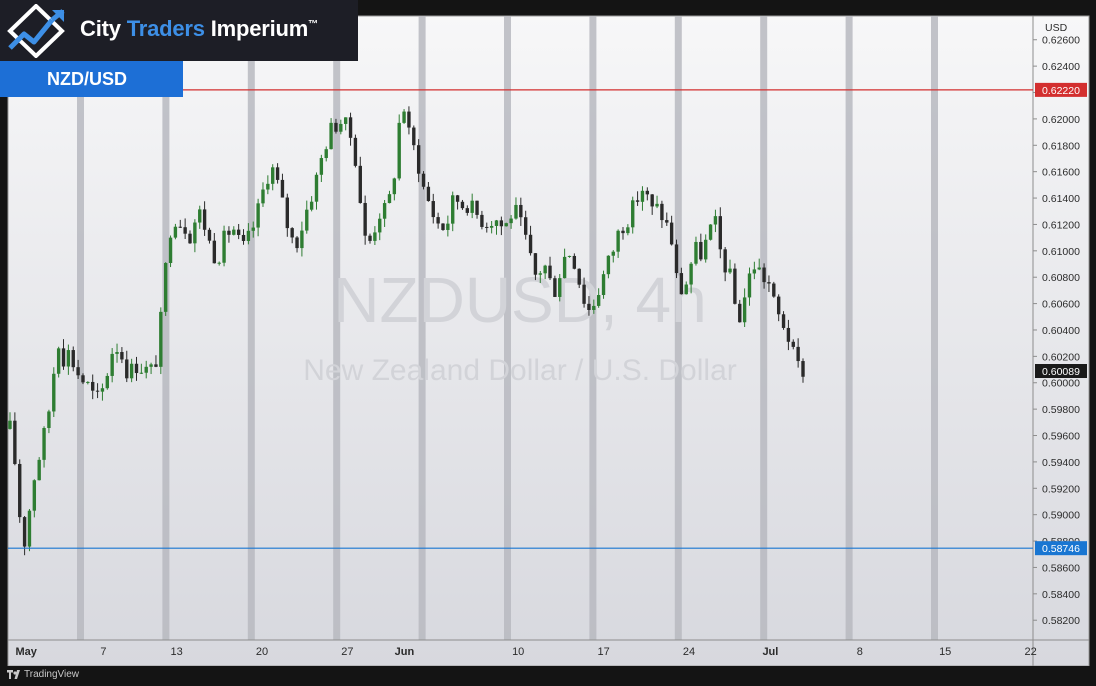 The height and width of the screenshot is (686, 1096). I want to click on y-tick-label: 0.60600, so click(1061, 305).